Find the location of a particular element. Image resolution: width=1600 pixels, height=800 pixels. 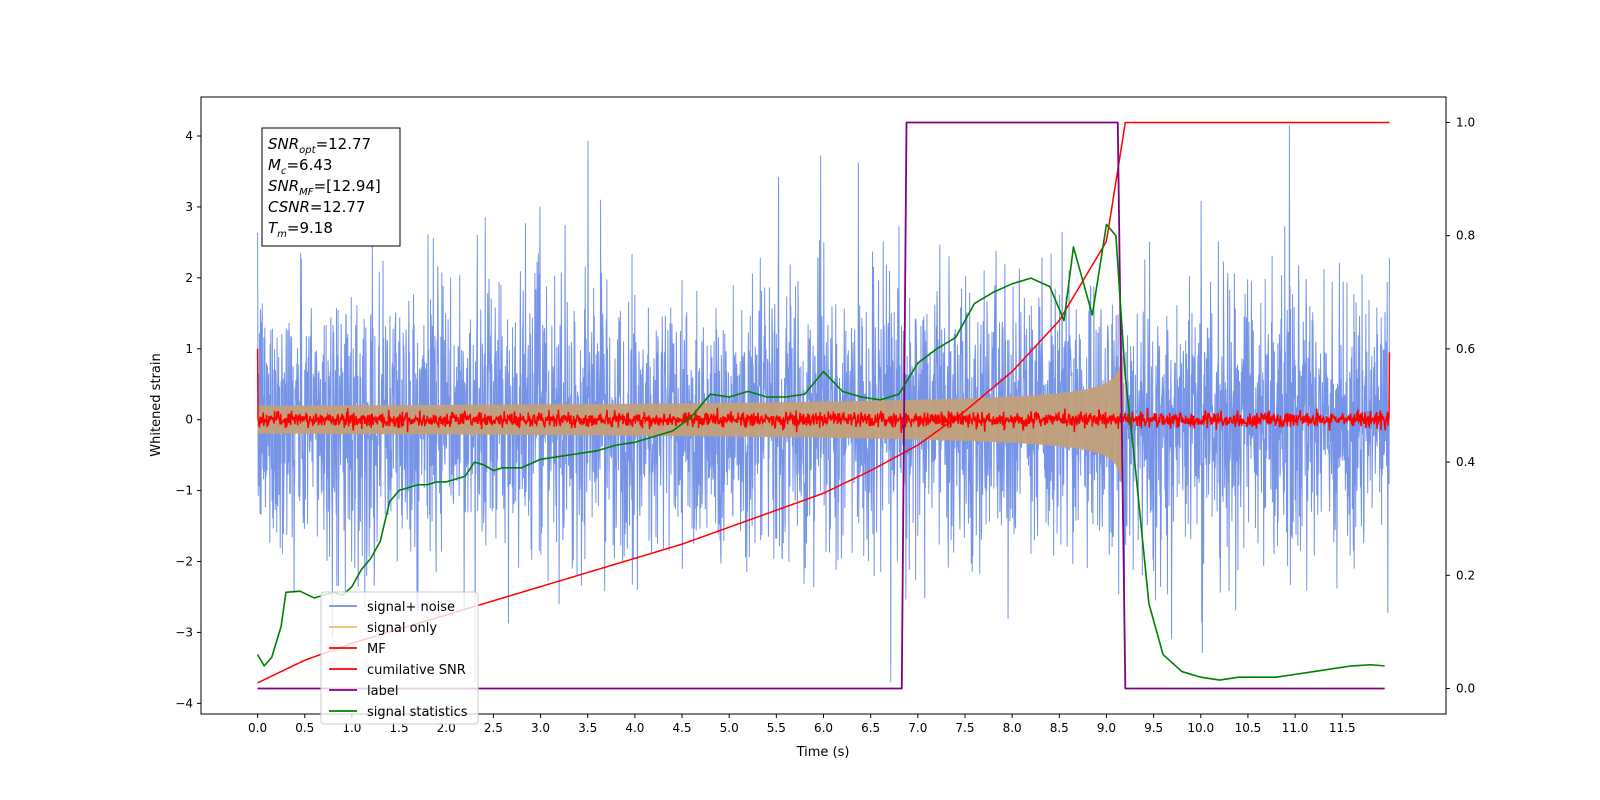

x-tick-label: 8.0 is located at coordinates (1012, 728).